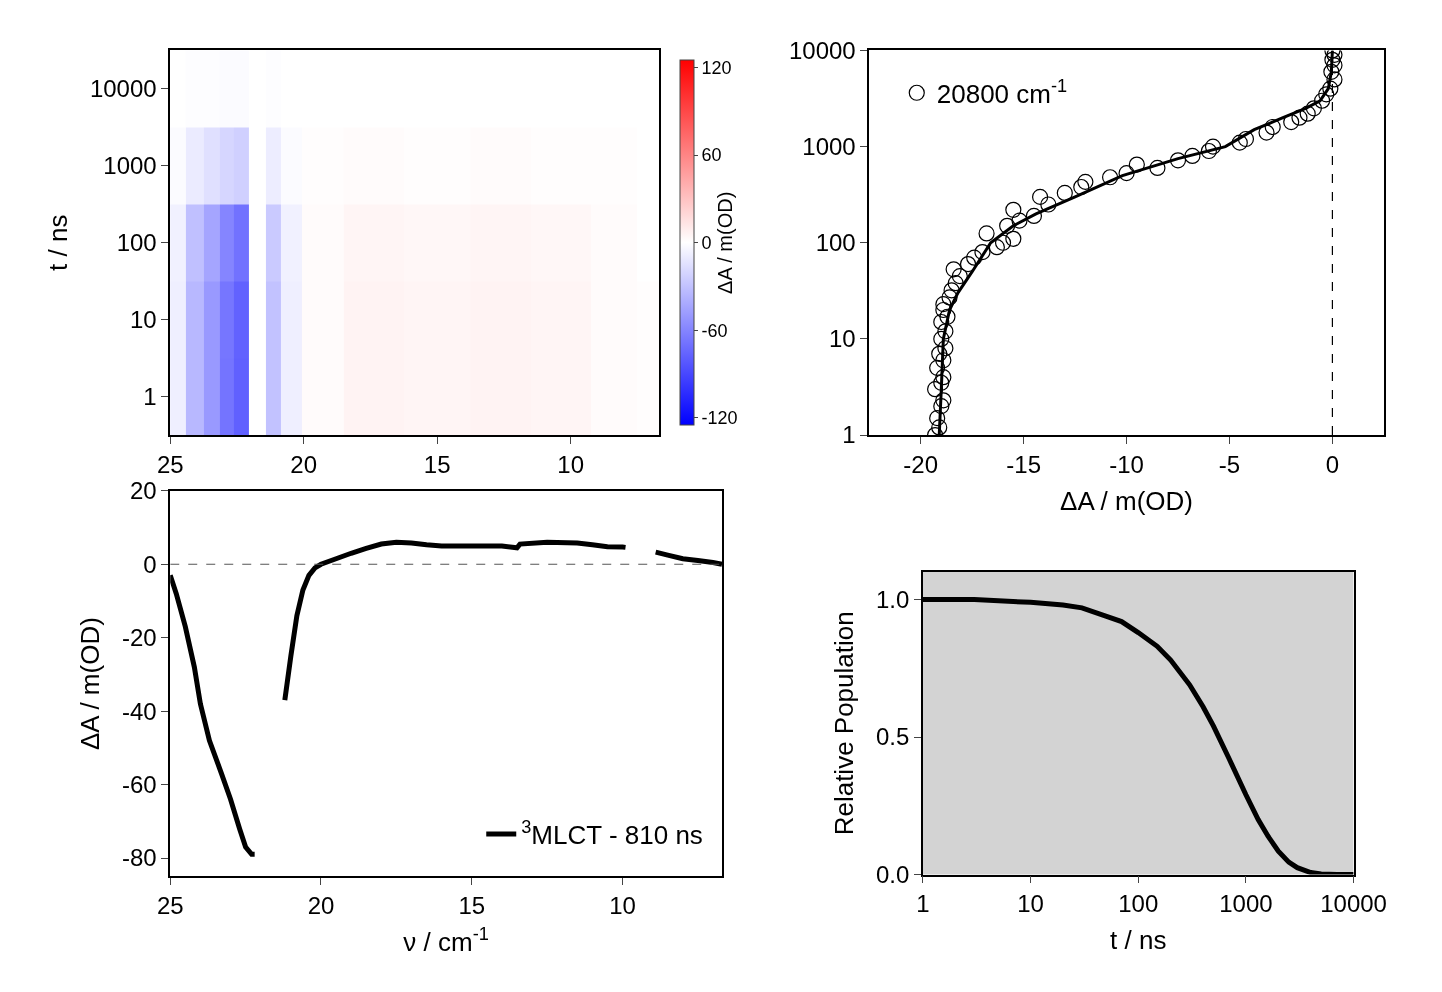 This screenshot has width=1442, height=992. What do you see at coordinates (139, 784) in the screenshot?
I see `y-tick-label: -60` at bounding box center [139, 784].